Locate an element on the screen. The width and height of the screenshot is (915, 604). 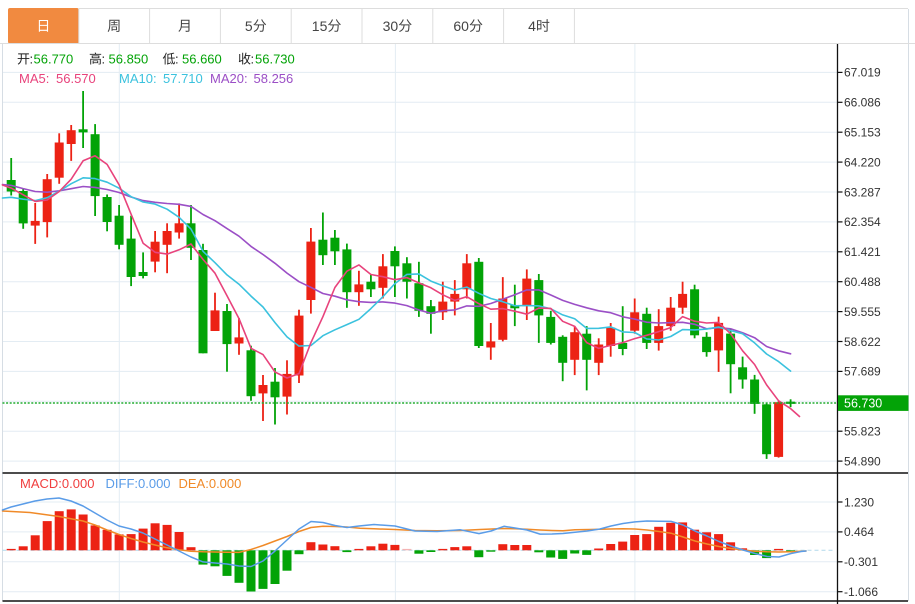
svg-text: DEA:0.000 is located at coordinates (210, 483).